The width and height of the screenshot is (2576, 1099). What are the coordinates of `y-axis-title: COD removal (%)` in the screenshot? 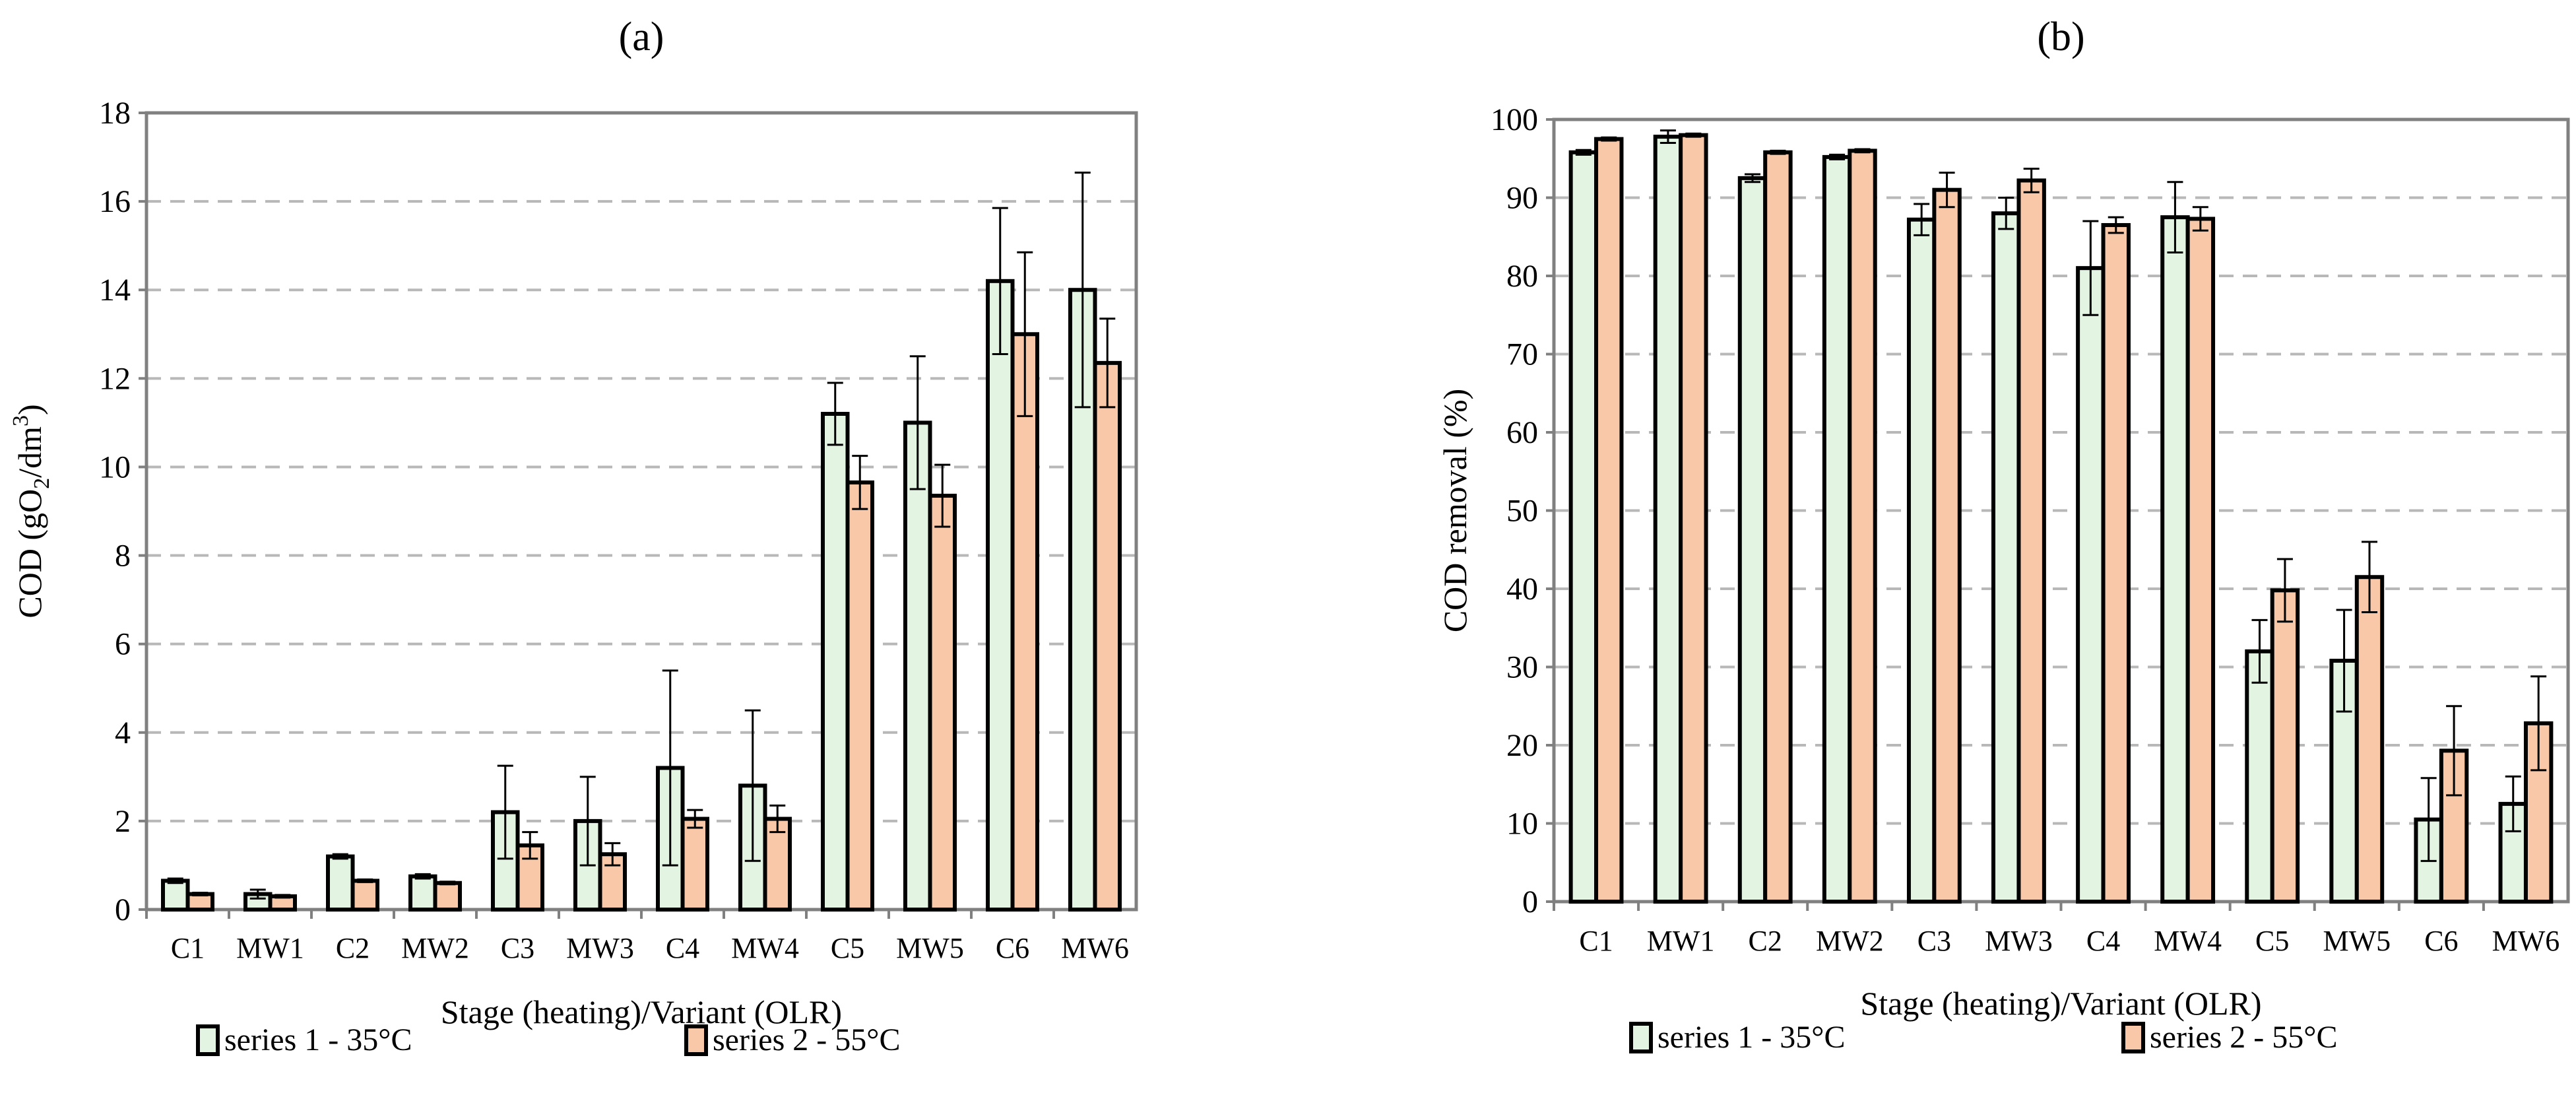 It's located at (1454, 510).